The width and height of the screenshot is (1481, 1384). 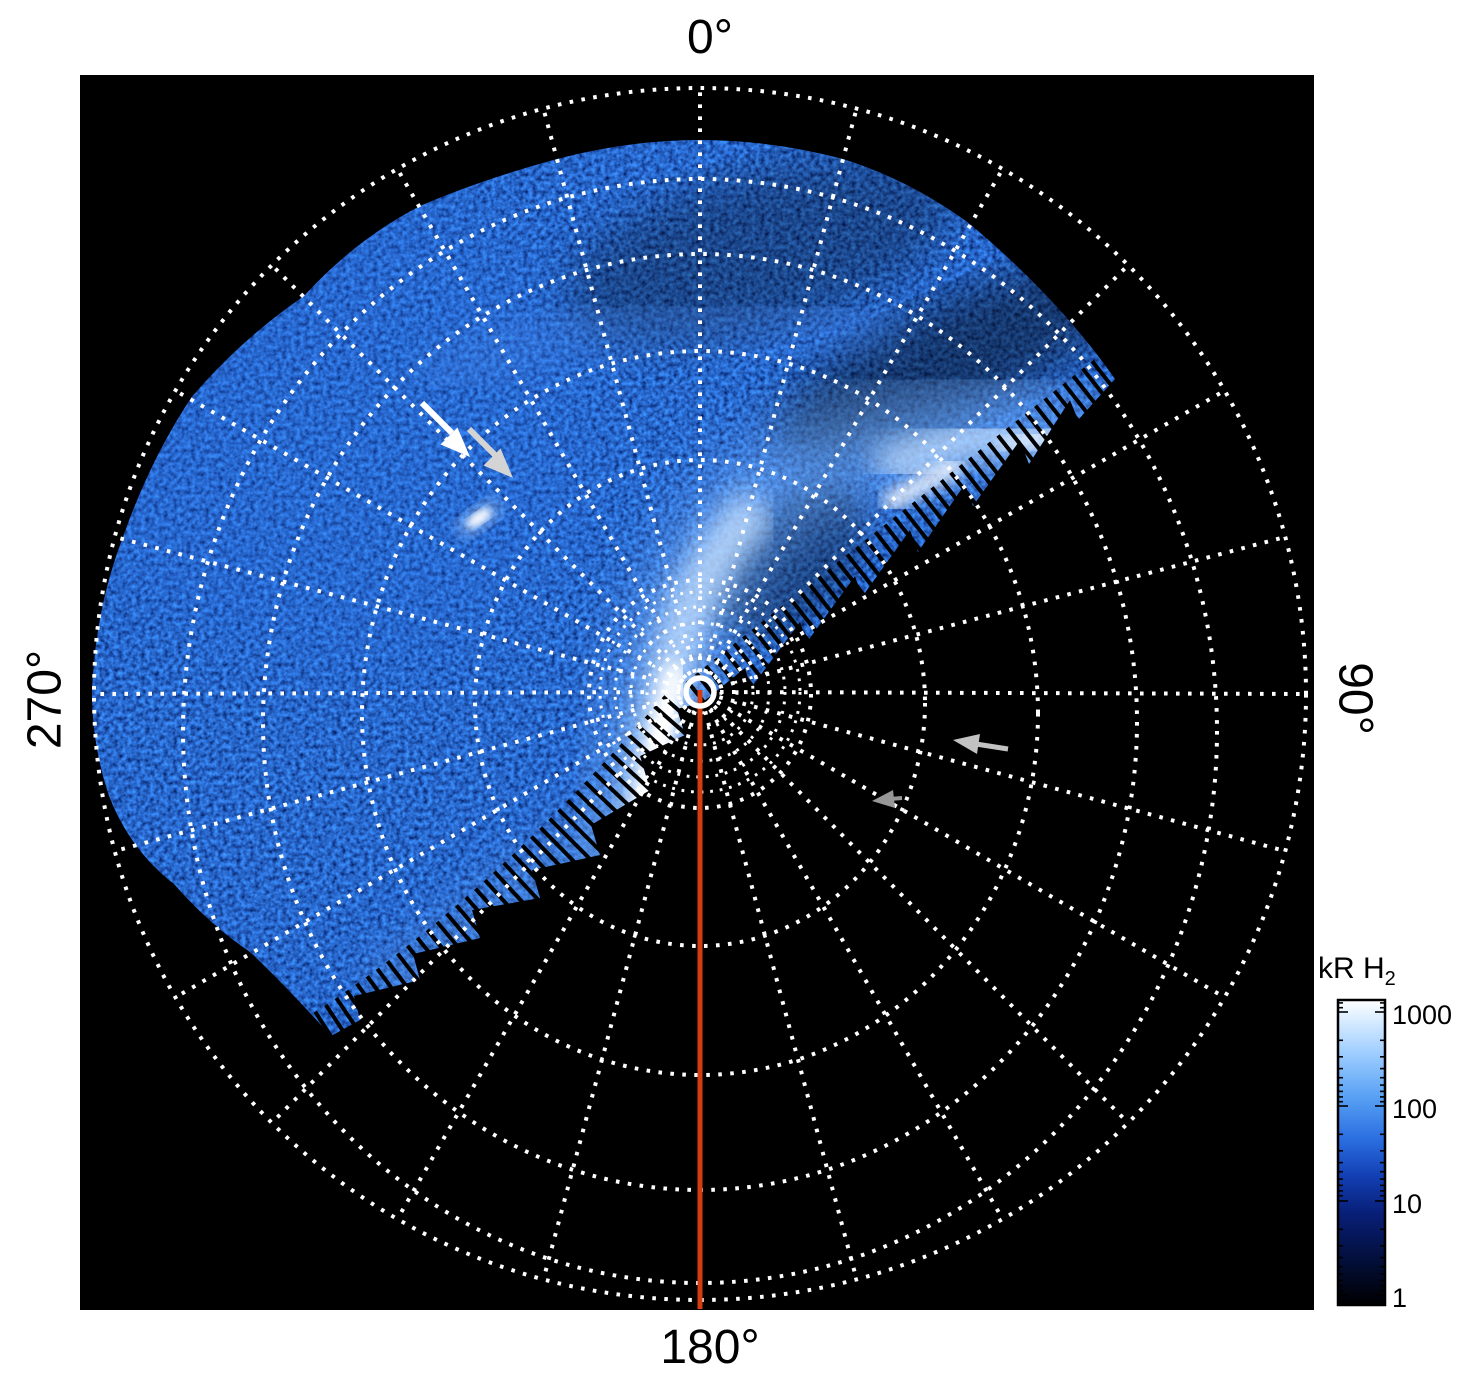 I want to click on colorbar-title-subscript: 2, so click(x=1390, y=979).